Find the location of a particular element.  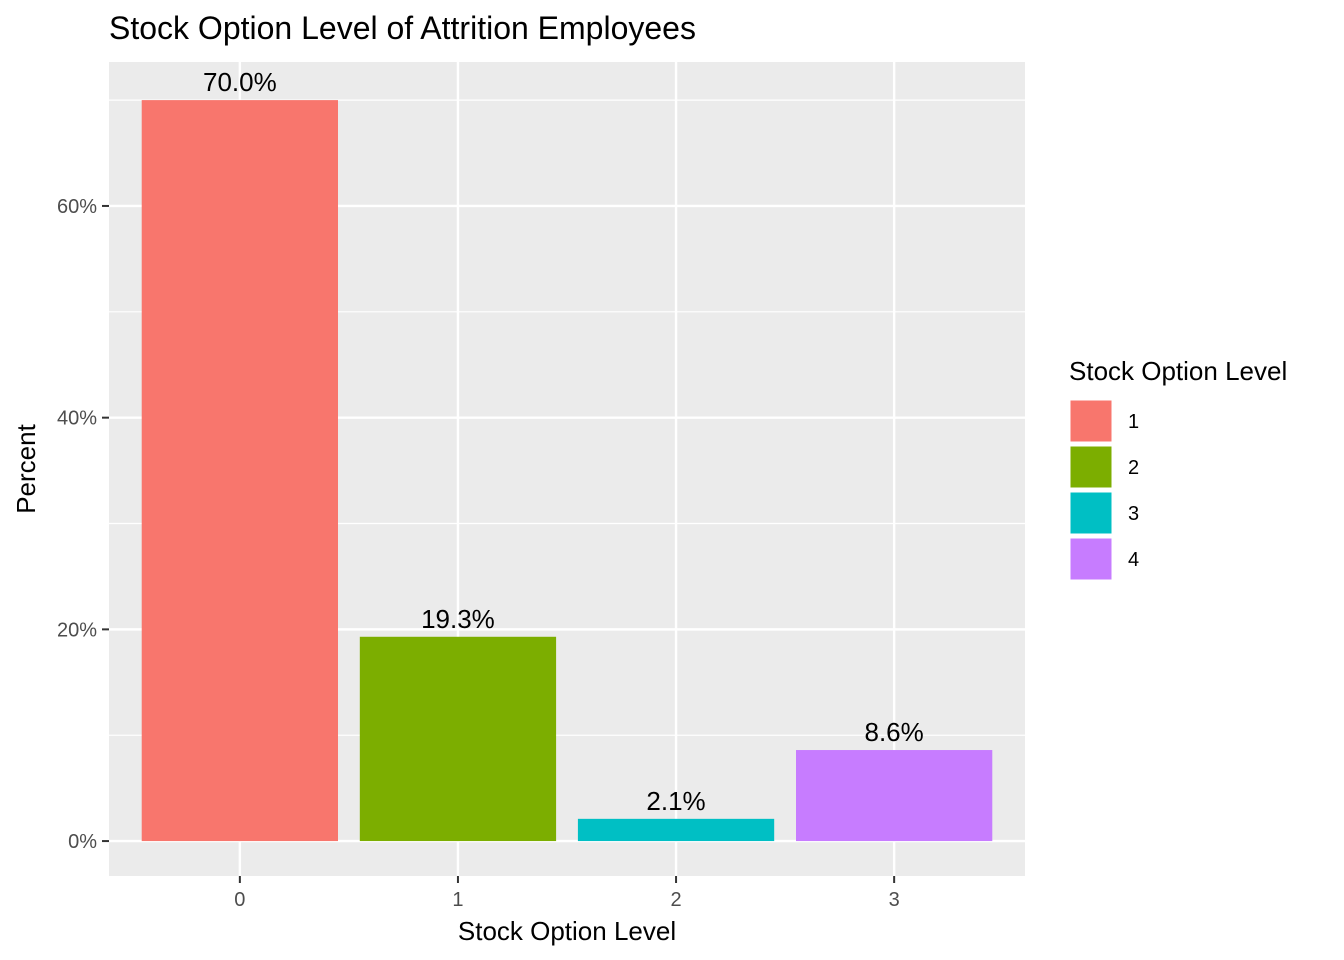

y-tick-label: 40% is located at coordinates (77, 419).